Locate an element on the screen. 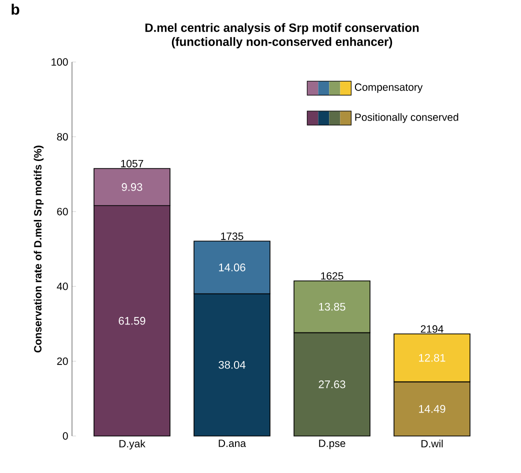 This screenshot has height=473, width=521. data-label: 61.59 is located at coordinates (132, 320).